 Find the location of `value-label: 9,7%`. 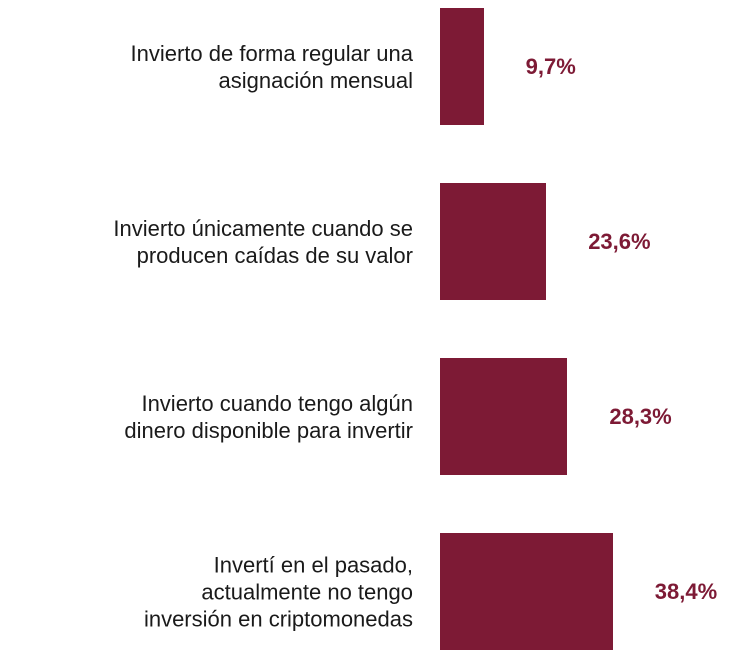

value-label: 9,7% is located at coordinates (550, 66).